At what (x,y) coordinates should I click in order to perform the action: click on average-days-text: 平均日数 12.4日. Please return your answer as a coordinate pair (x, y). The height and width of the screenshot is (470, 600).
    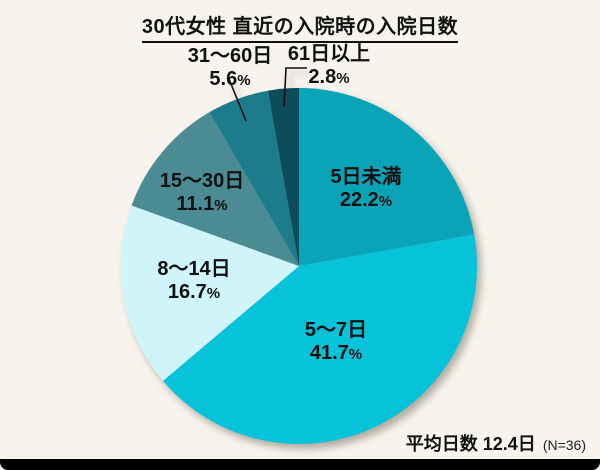
    Looking at the image, I should click on (470, 444).